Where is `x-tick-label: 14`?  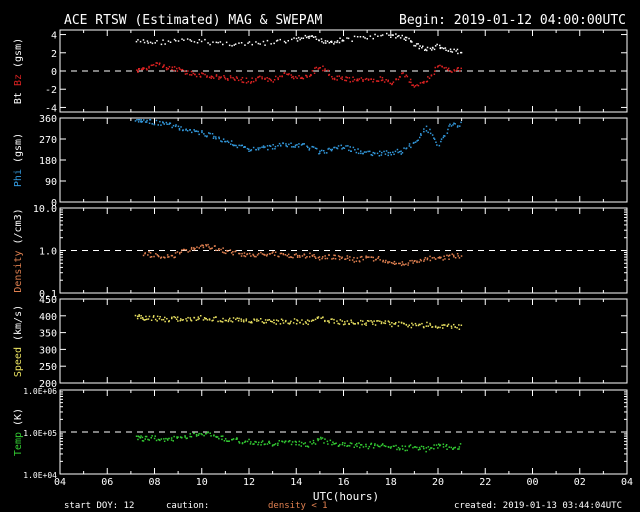 x-tick-label: 14 is located at coordinates (296, 482).